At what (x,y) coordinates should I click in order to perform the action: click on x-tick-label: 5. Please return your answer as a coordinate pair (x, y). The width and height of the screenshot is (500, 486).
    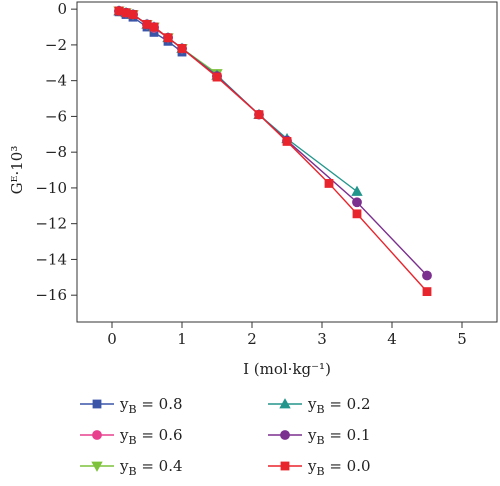
    Looking at the image, I should click on (462, 339).